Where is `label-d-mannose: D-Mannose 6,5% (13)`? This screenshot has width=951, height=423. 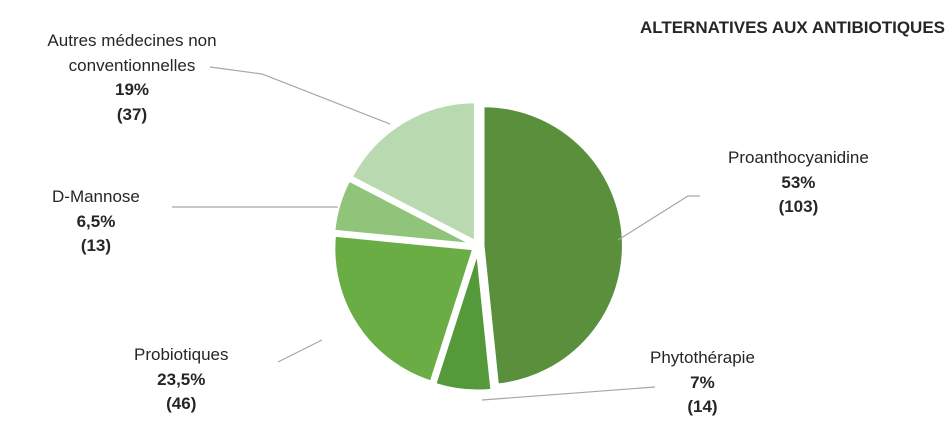
label-d-mannose: D-Mannose 6,5% (13) is located at coordinates (96, 222).